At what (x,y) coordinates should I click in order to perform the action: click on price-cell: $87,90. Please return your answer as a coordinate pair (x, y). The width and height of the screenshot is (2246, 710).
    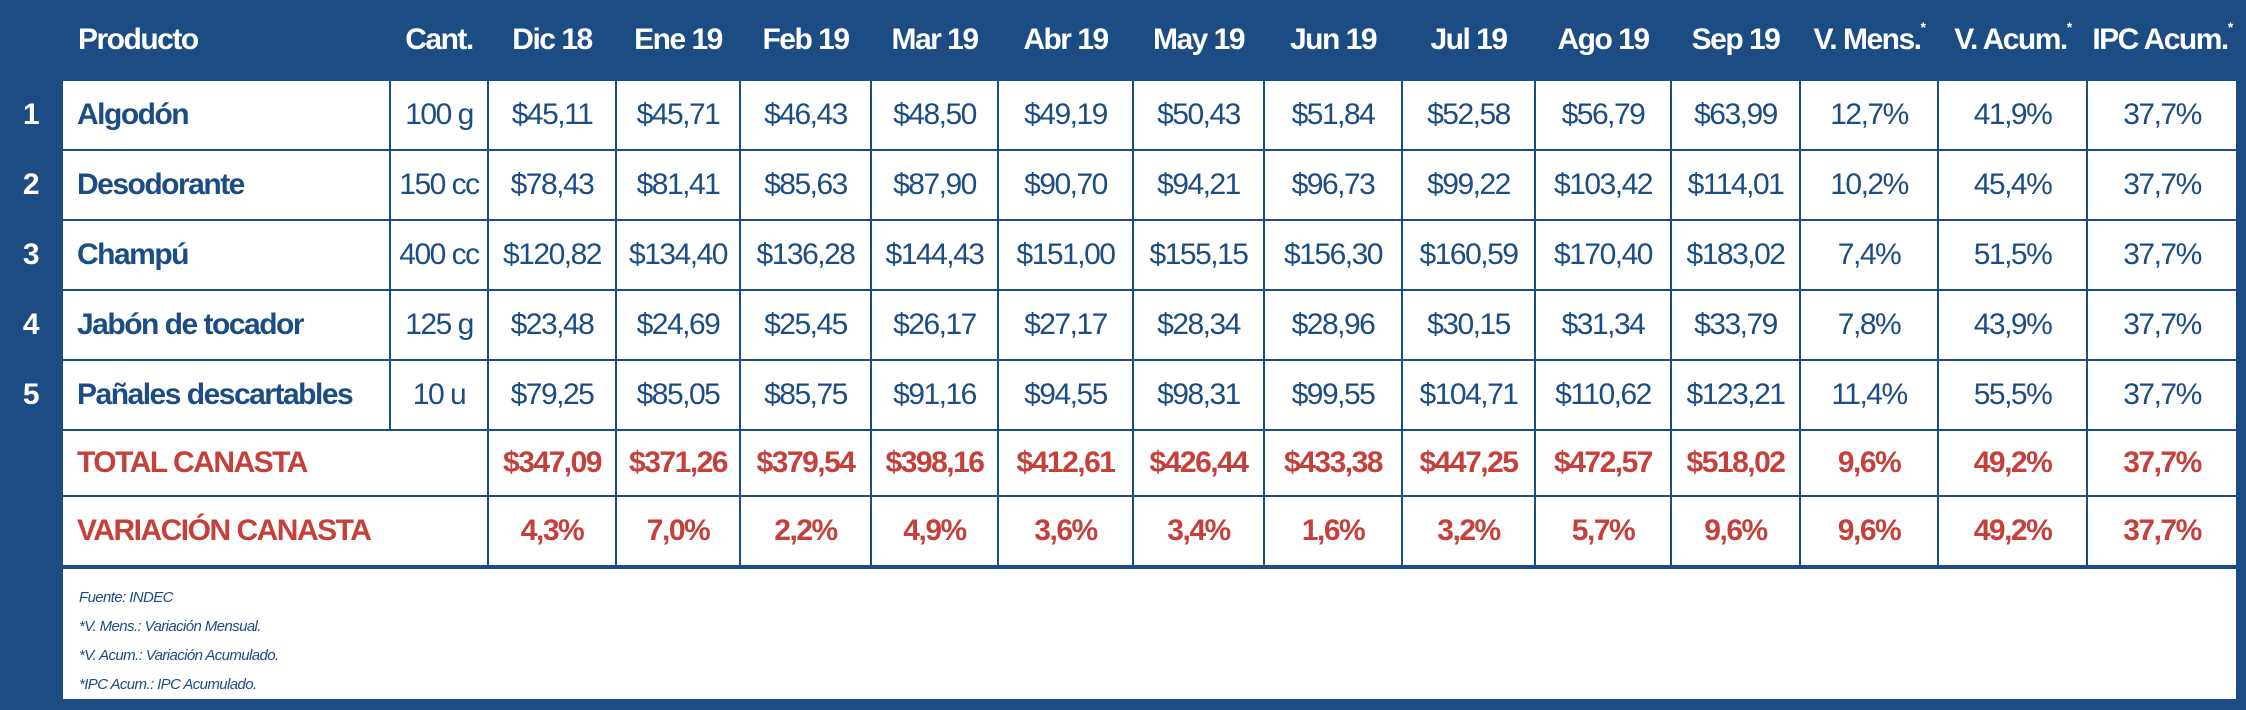
    Looking at the image, I should click on (934, 185).